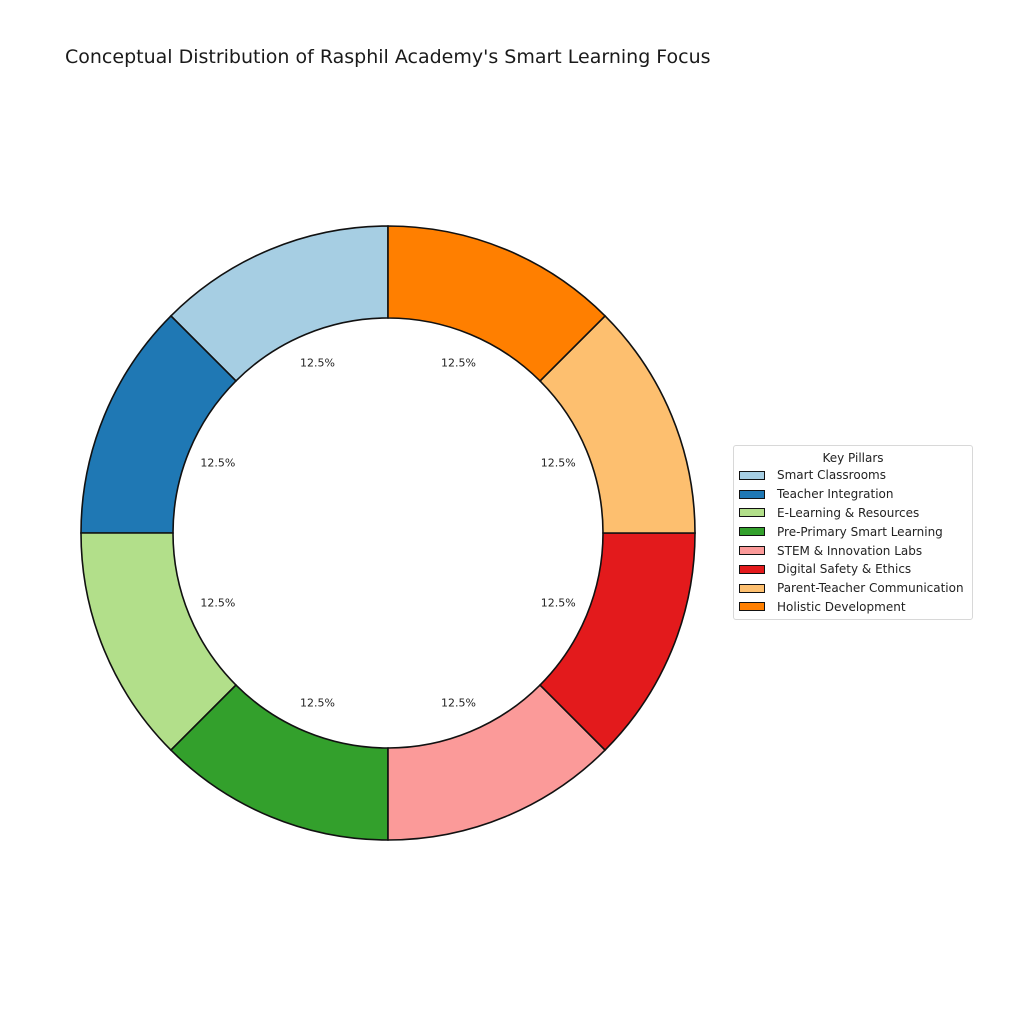 The height and width of the screenshot is (1024, 1024). What do you see at coordinates (870, 588) in the screenshot?
I see `legend-label: Parent-Teacher Communication` at bounding box center [870, 588].